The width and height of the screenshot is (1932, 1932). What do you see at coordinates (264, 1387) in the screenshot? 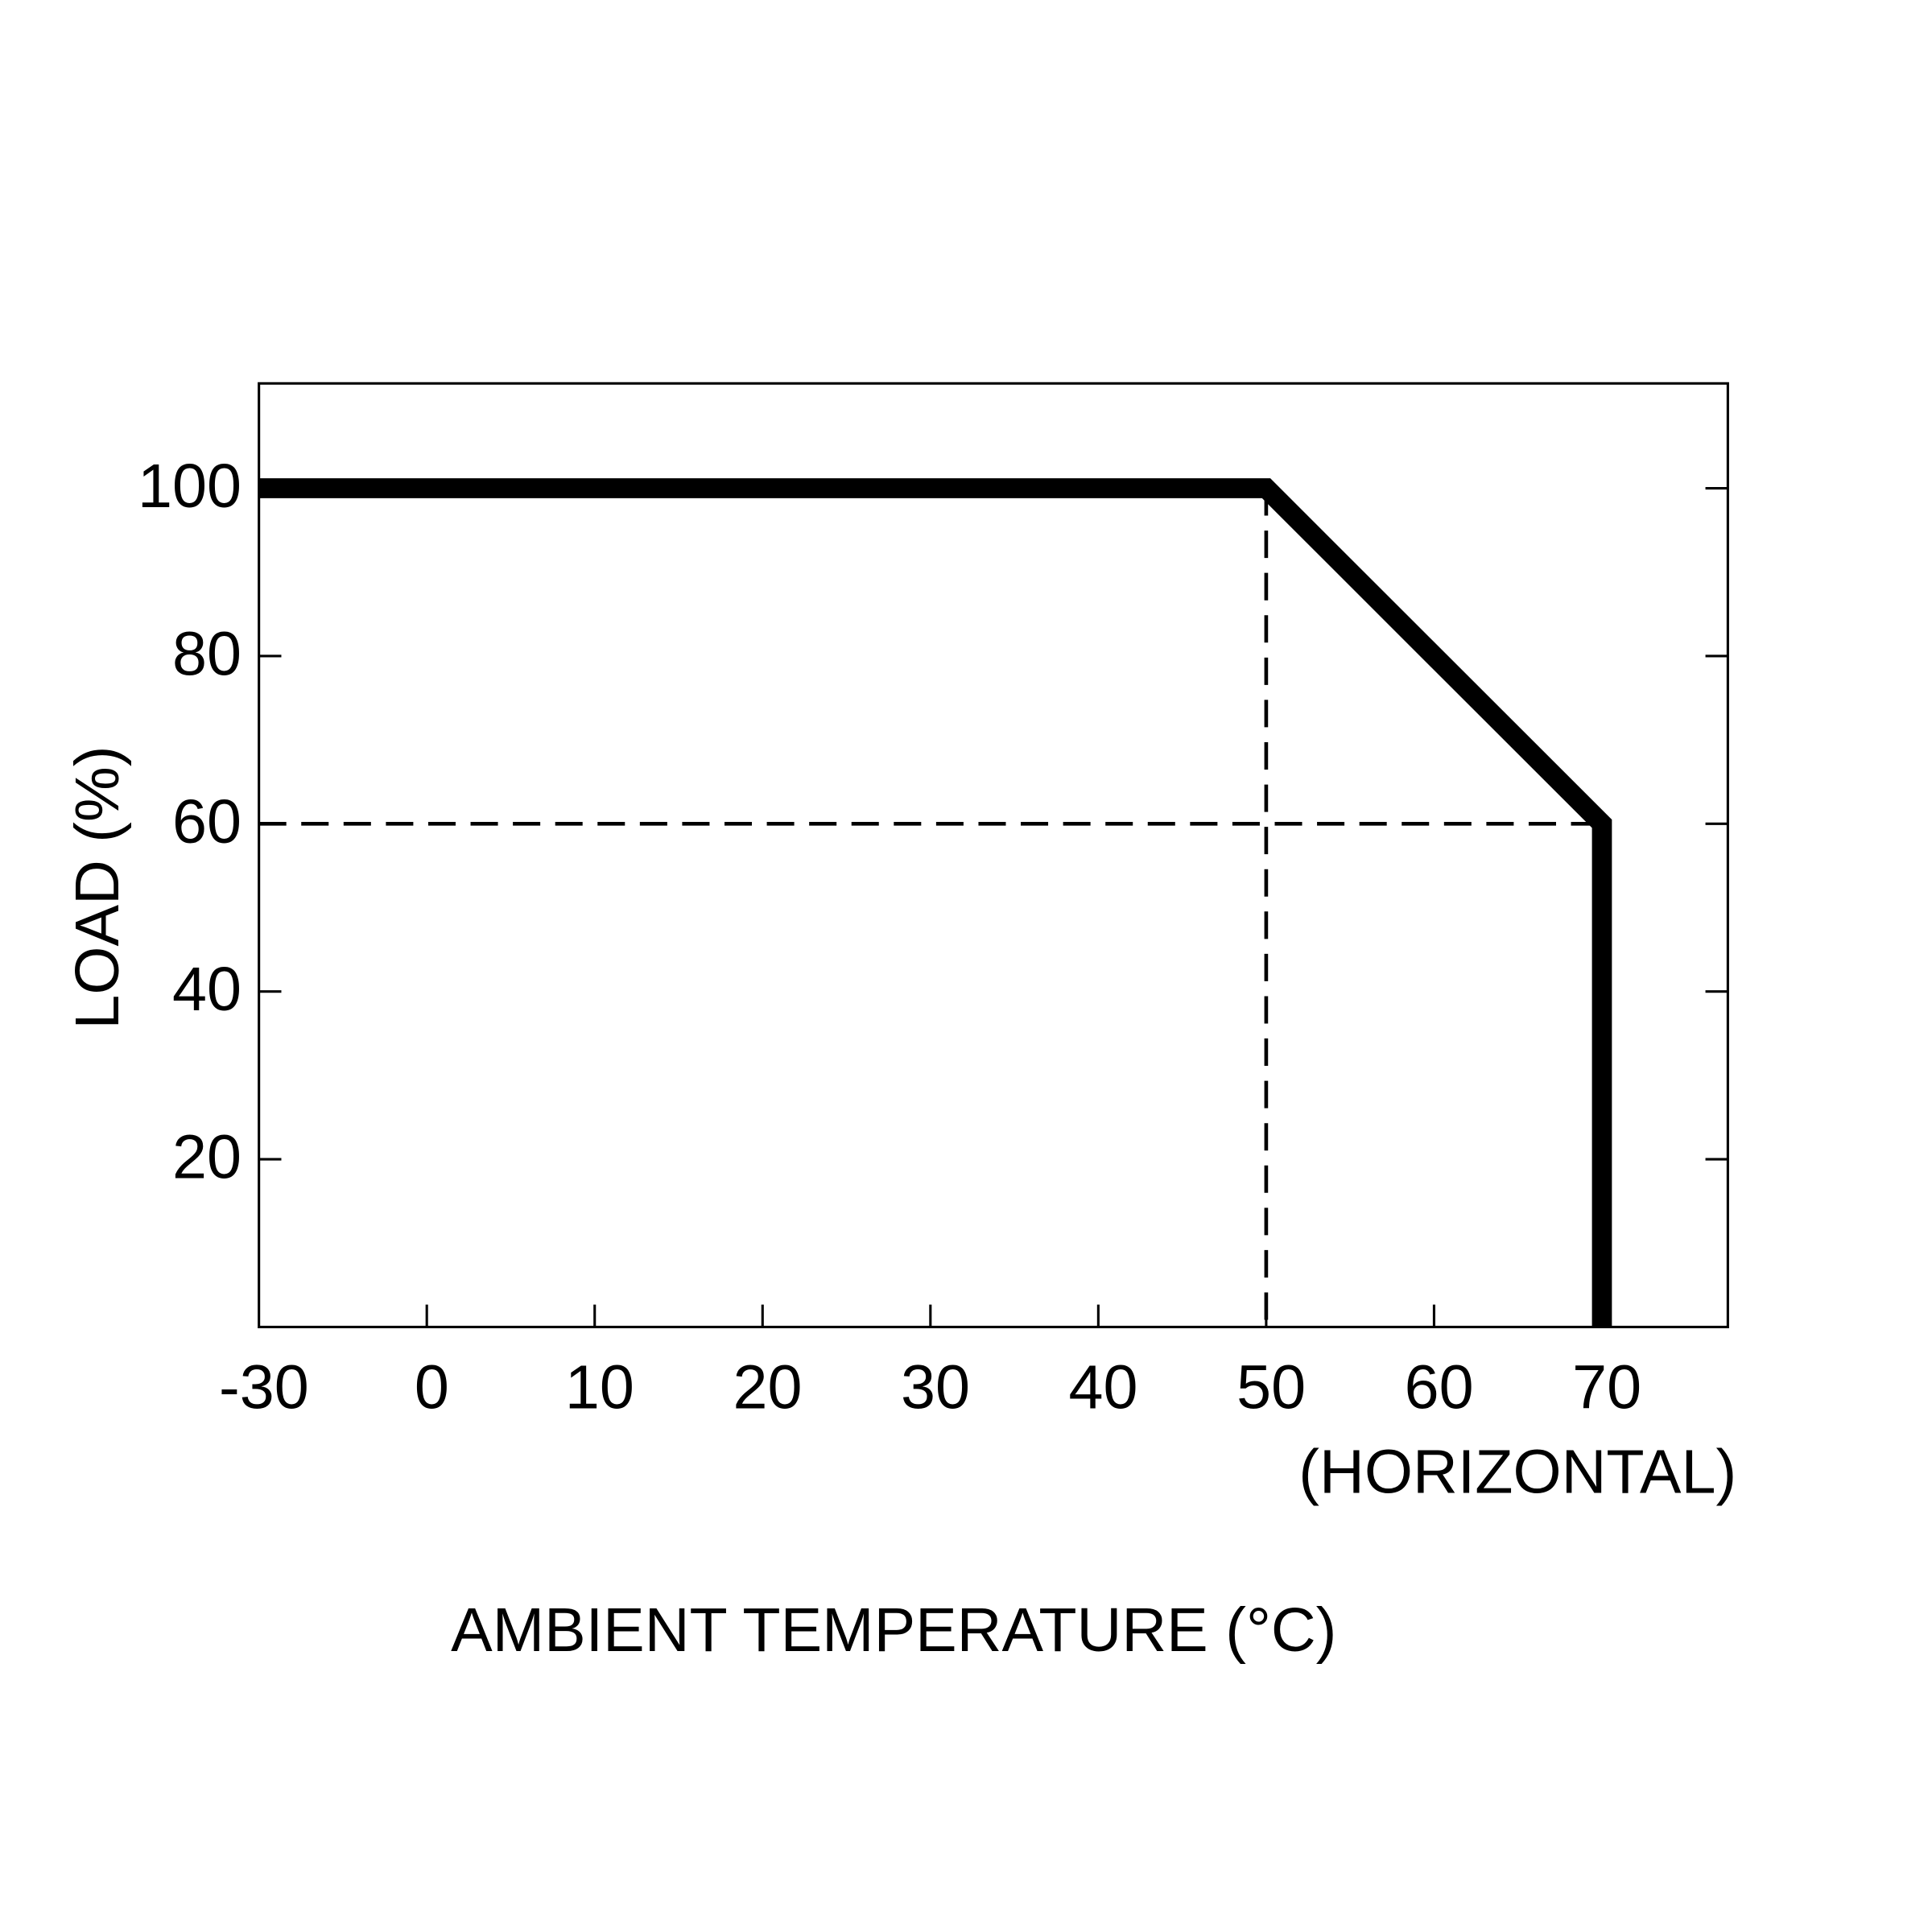
I see `x-tick-label: -30` at bounding box center [264, 1387].